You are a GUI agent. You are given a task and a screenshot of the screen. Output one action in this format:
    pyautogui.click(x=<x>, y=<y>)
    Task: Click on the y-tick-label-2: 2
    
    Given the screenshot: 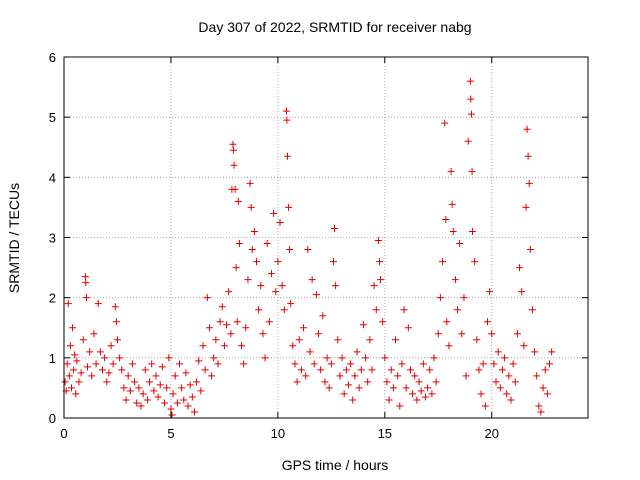 What is the action you would take?
    pyautogui.click(x=52, y=298)
    